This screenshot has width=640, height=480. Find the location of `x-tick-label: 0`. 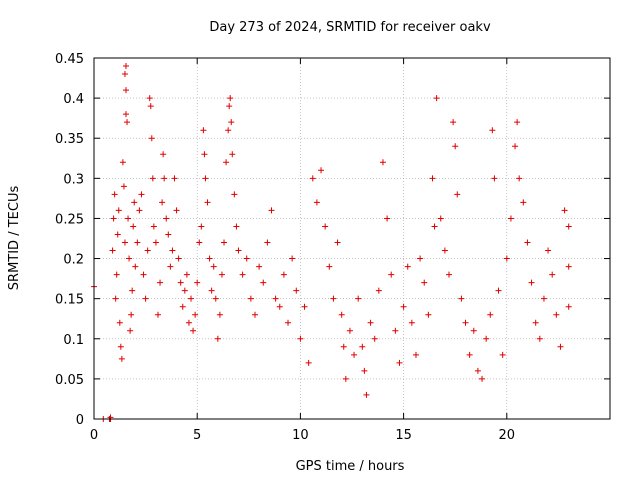

x-tick-label: 0 is located at coordinates (94, 435).